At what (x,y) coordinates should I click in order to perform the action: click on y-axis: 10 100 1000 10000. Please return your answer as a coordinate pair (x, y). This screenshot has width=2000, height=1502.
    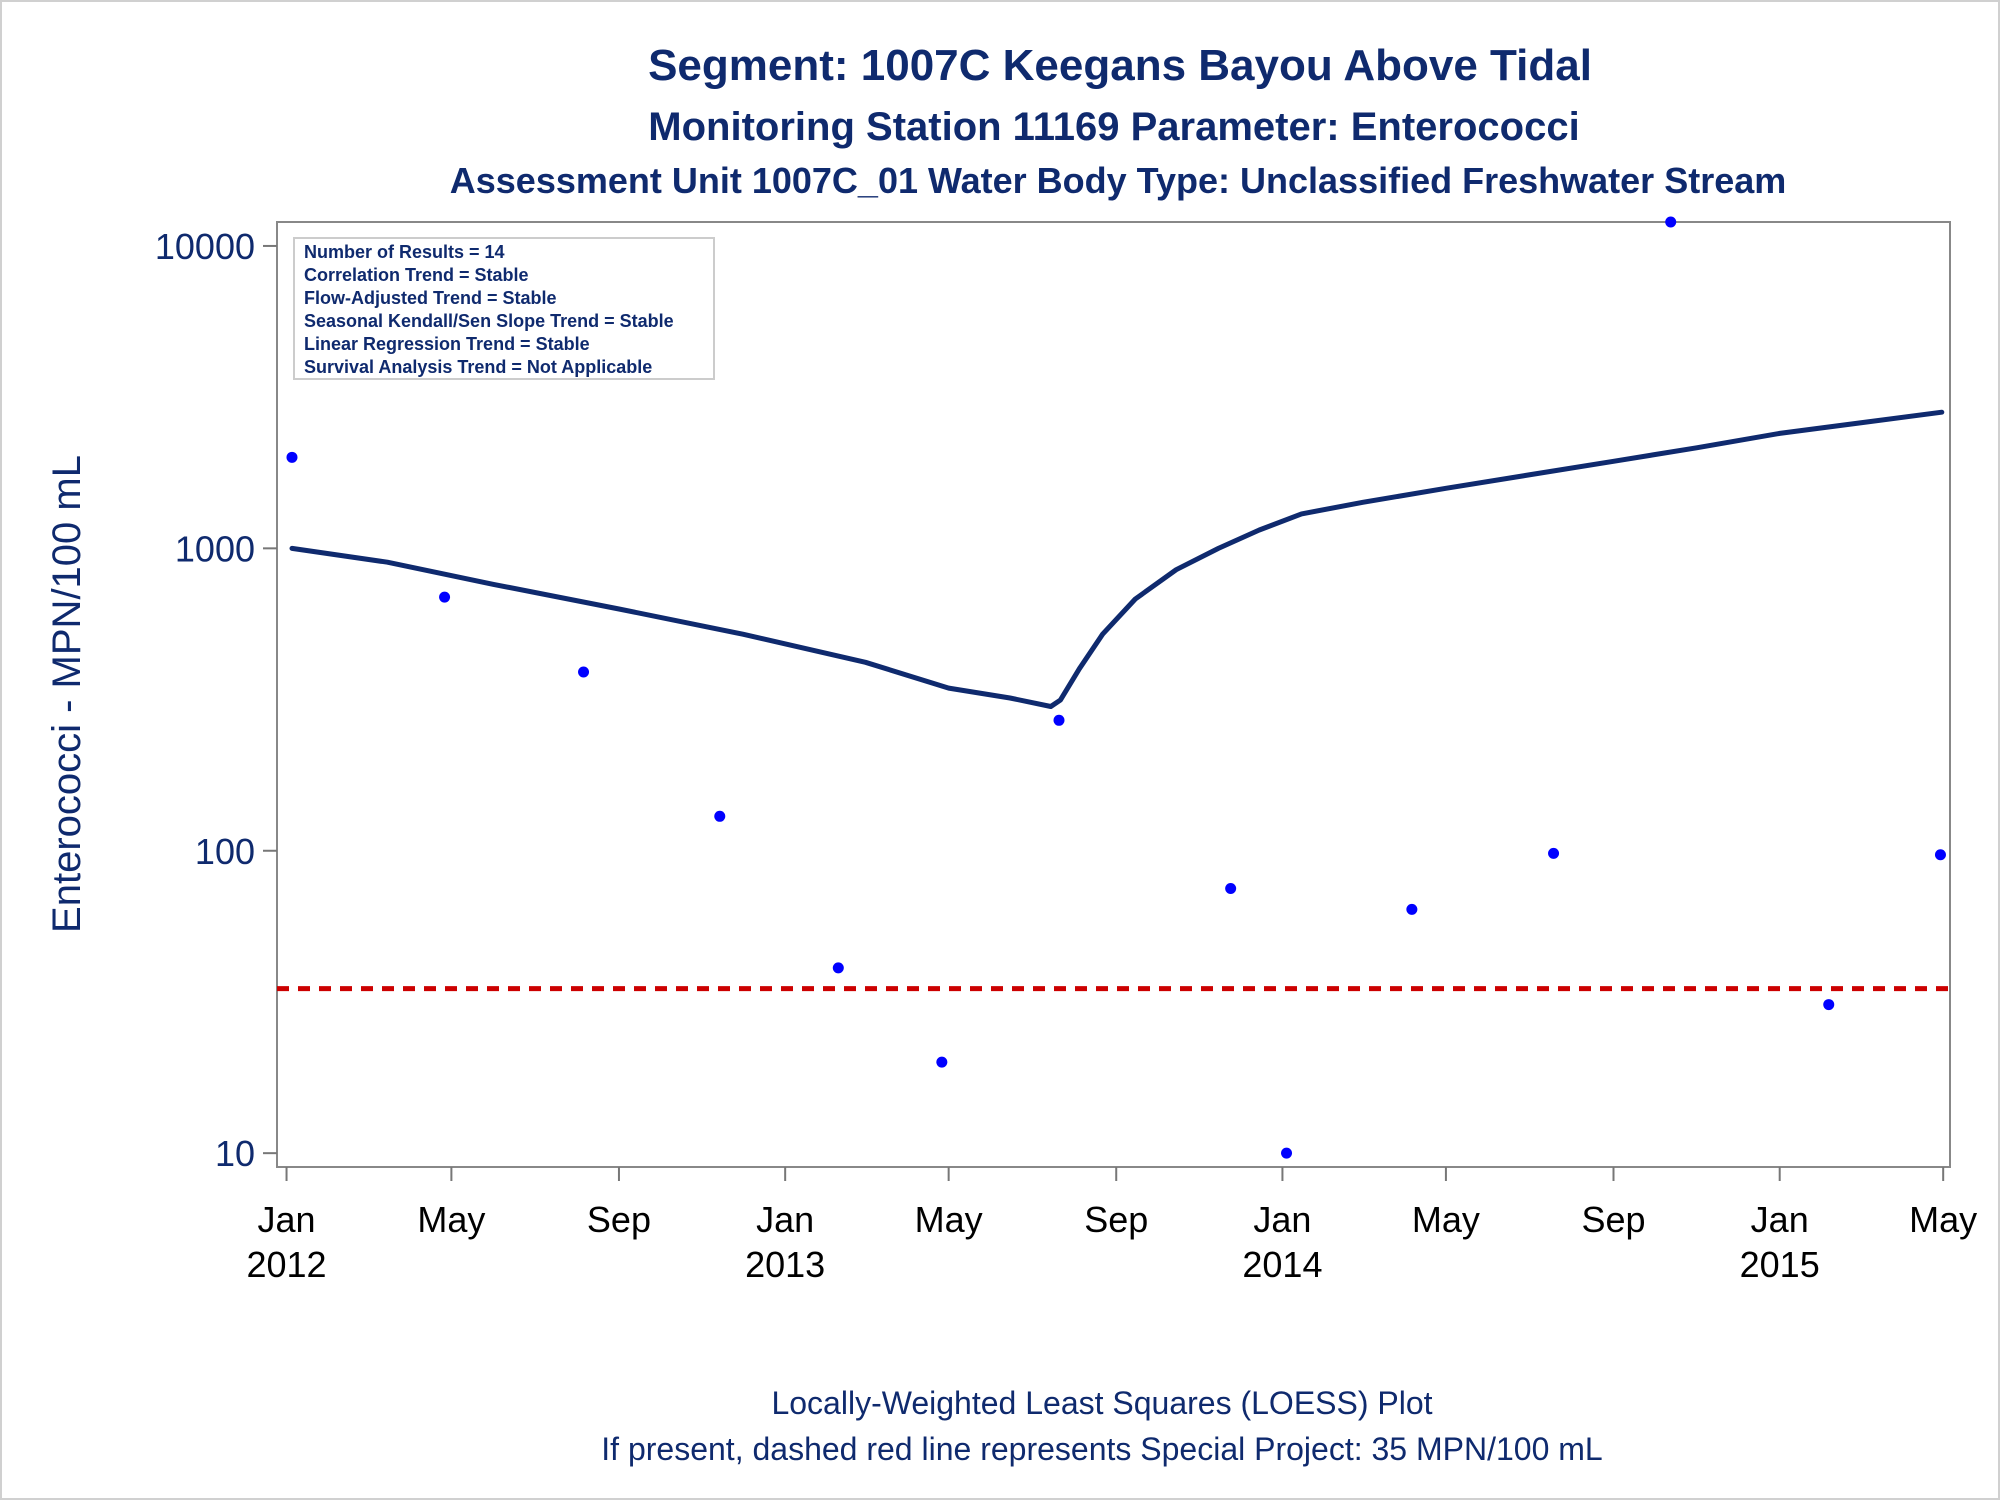
    Looking at the image, I should click on (216, 700).